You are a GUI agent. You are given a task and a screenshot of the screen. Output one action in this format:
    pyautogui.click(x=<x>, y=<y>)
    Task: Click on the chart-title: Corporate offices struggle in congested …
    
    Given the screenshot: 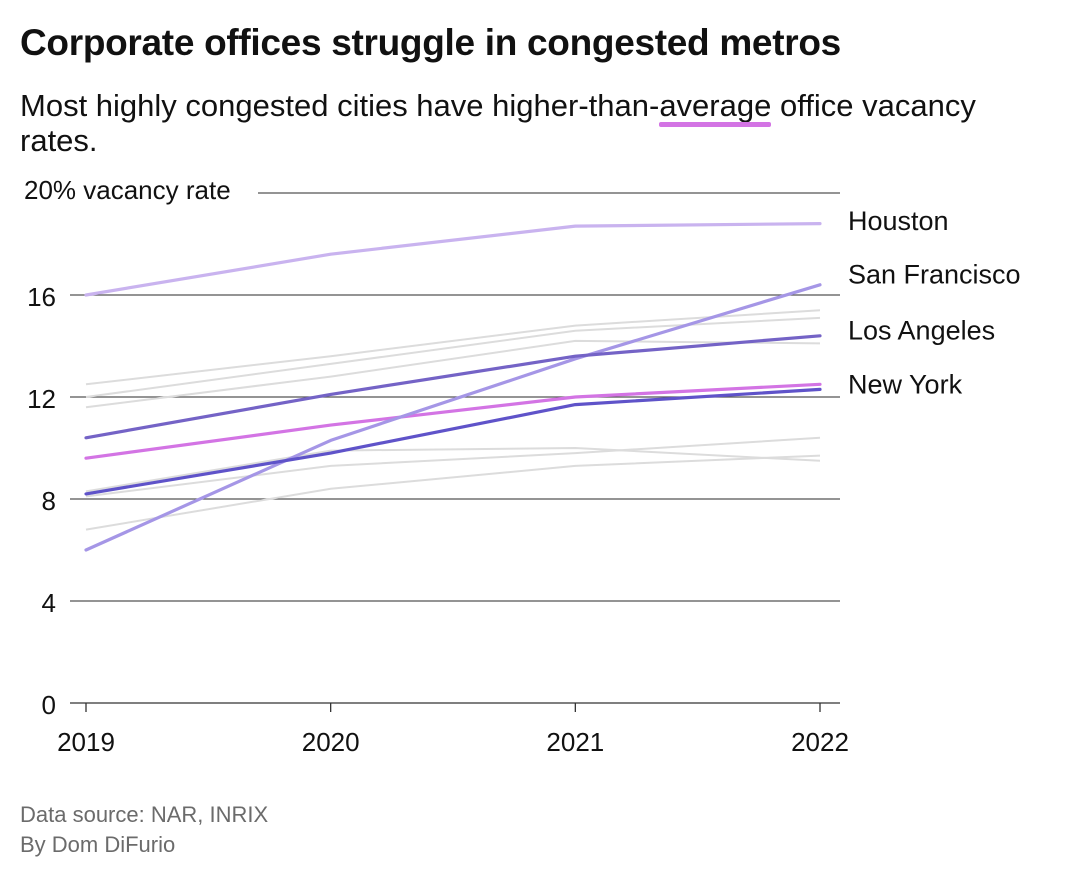 What is the action you would take?
    pyautogui.click(x=430, y=42)
    